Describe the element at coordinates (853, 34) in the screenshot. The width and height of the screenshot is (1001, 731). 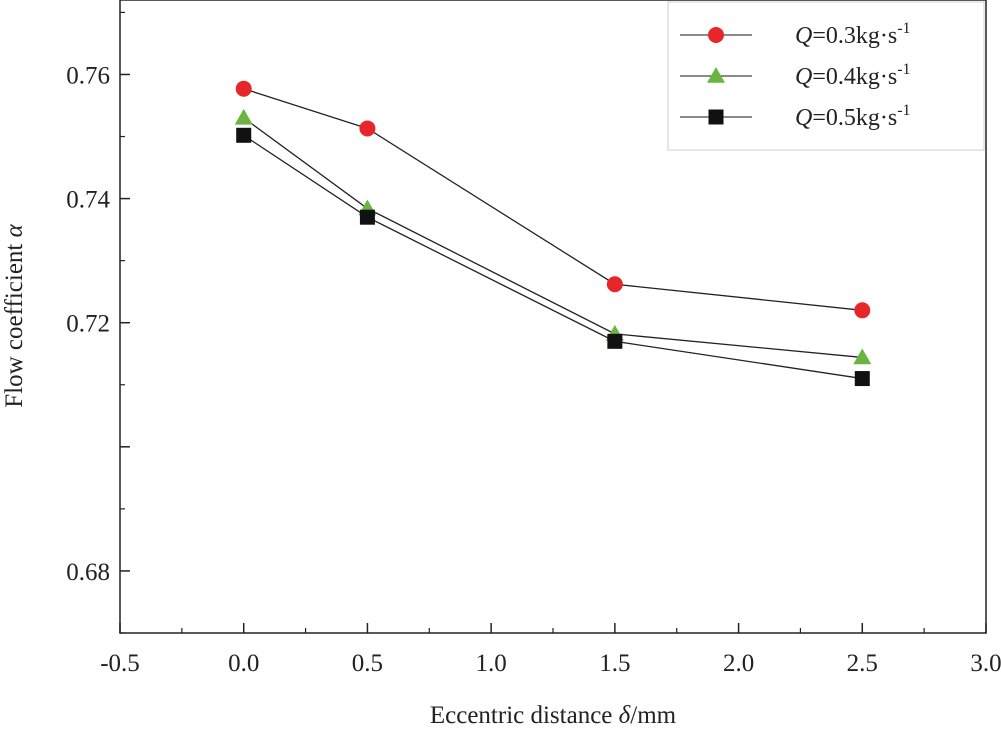
I see `legend-label: Q=0.3kg·s-1` at that location.